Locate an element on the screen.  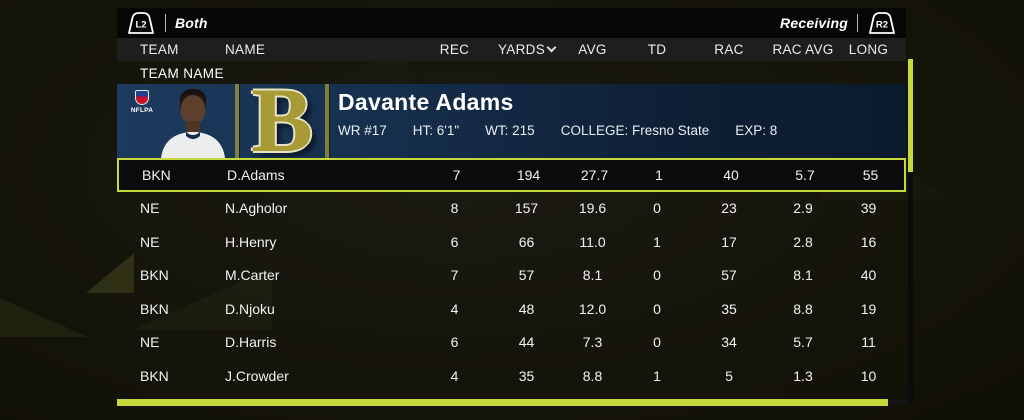
category-bar: L2 Both Receiving R2 is located at coordinates (511, 23).